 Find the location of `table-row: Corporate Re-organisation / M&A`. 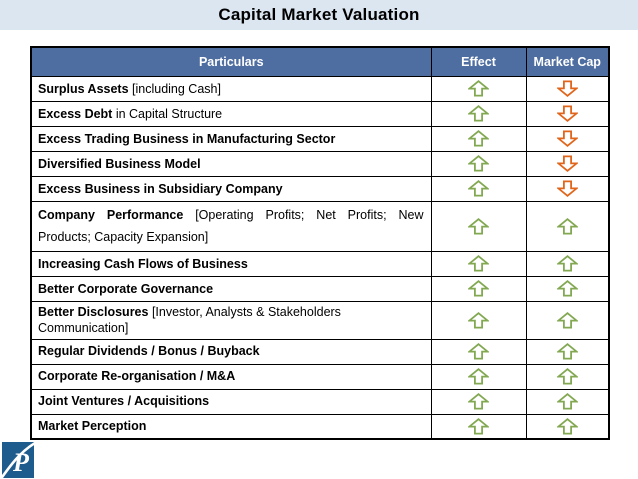

table-row: Corporate Re-organisation / M&A is located at coordinates (320, 376).